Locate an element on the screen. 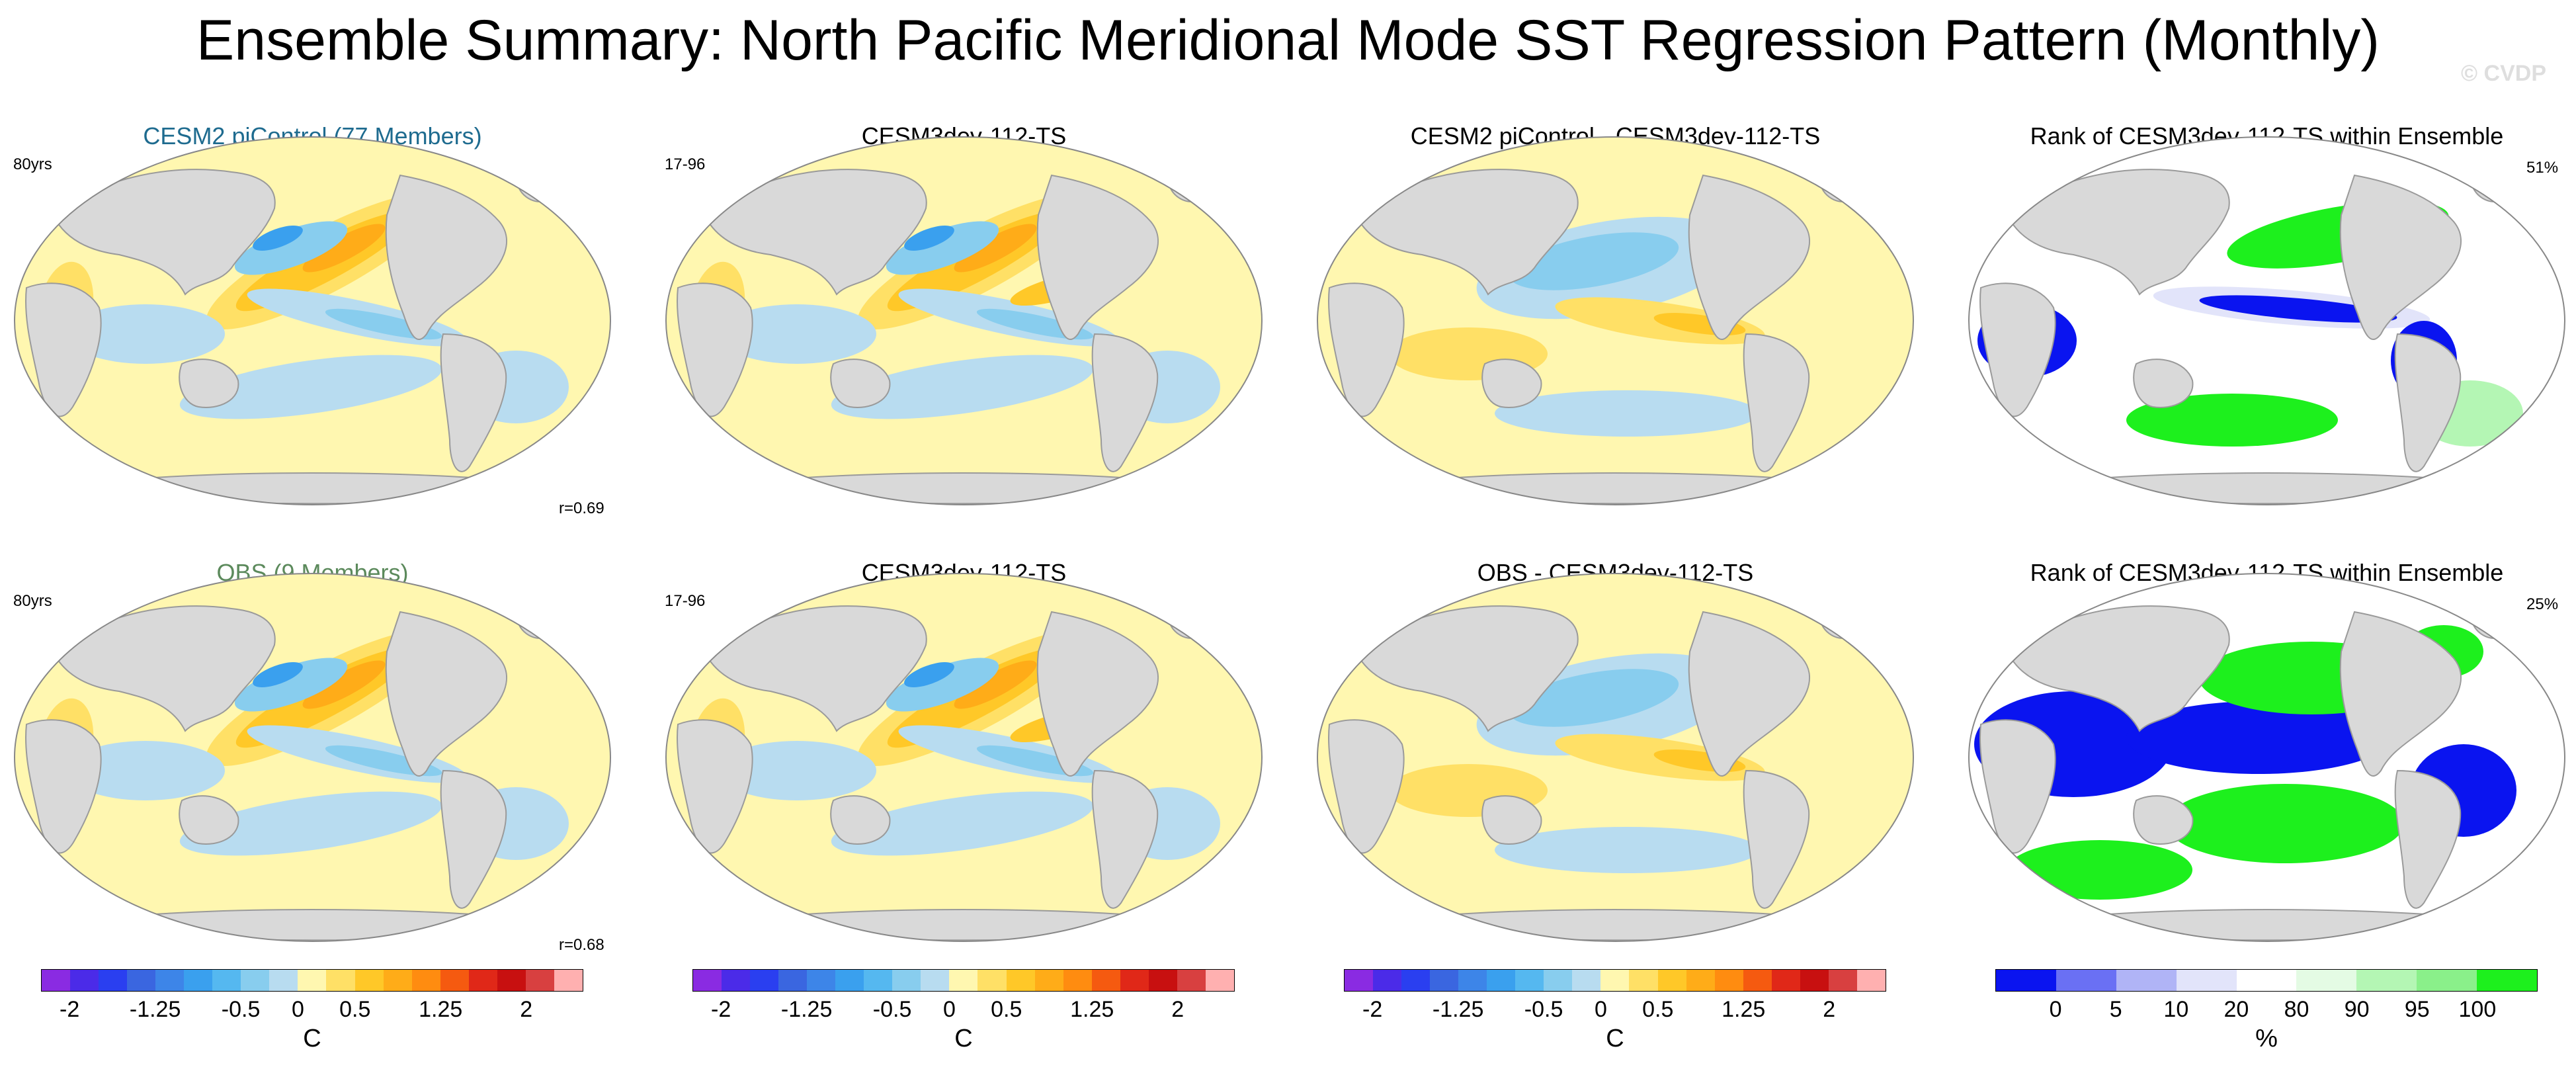 The width and height of the screenshot is (2576, 1067). colorbar-tick-label: 80 is located at coordinates (2296, 1009).